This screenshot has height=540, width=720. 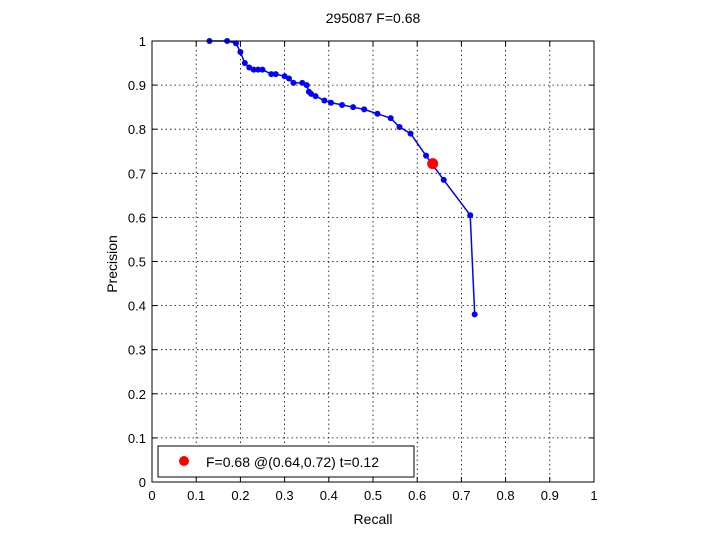 I want to click on x-tick-label: 0.3, so click(x=285, y=495).